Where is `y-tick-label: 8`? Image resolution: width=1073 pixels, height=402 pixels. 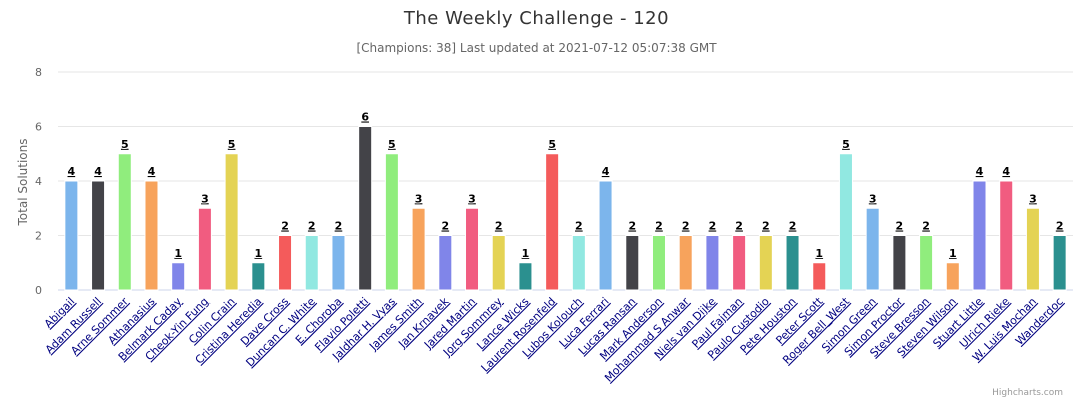 y-tick-label: 8 is located at coordinates (38, 72).